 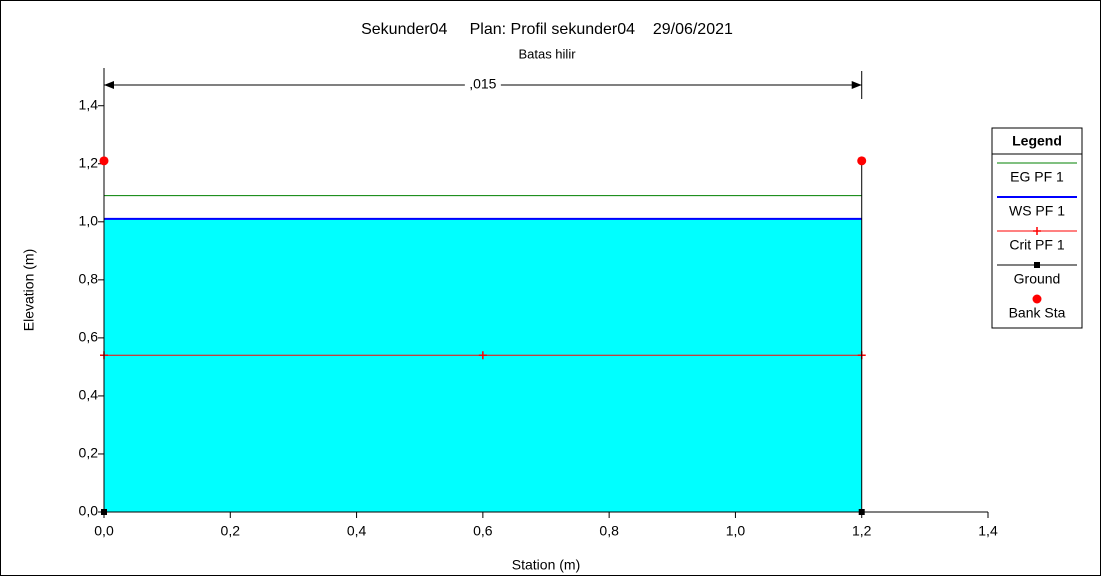 I want to click on annotation-bg, so click(x=482, y=85).